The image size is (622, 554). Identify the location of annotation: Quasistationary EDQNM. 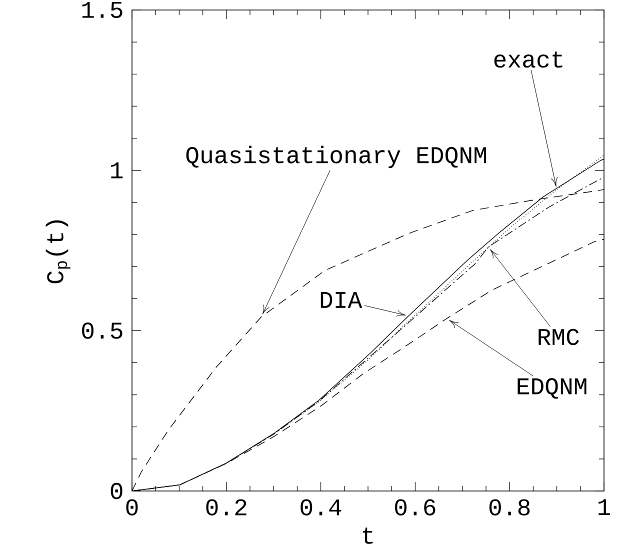
(336, 157).